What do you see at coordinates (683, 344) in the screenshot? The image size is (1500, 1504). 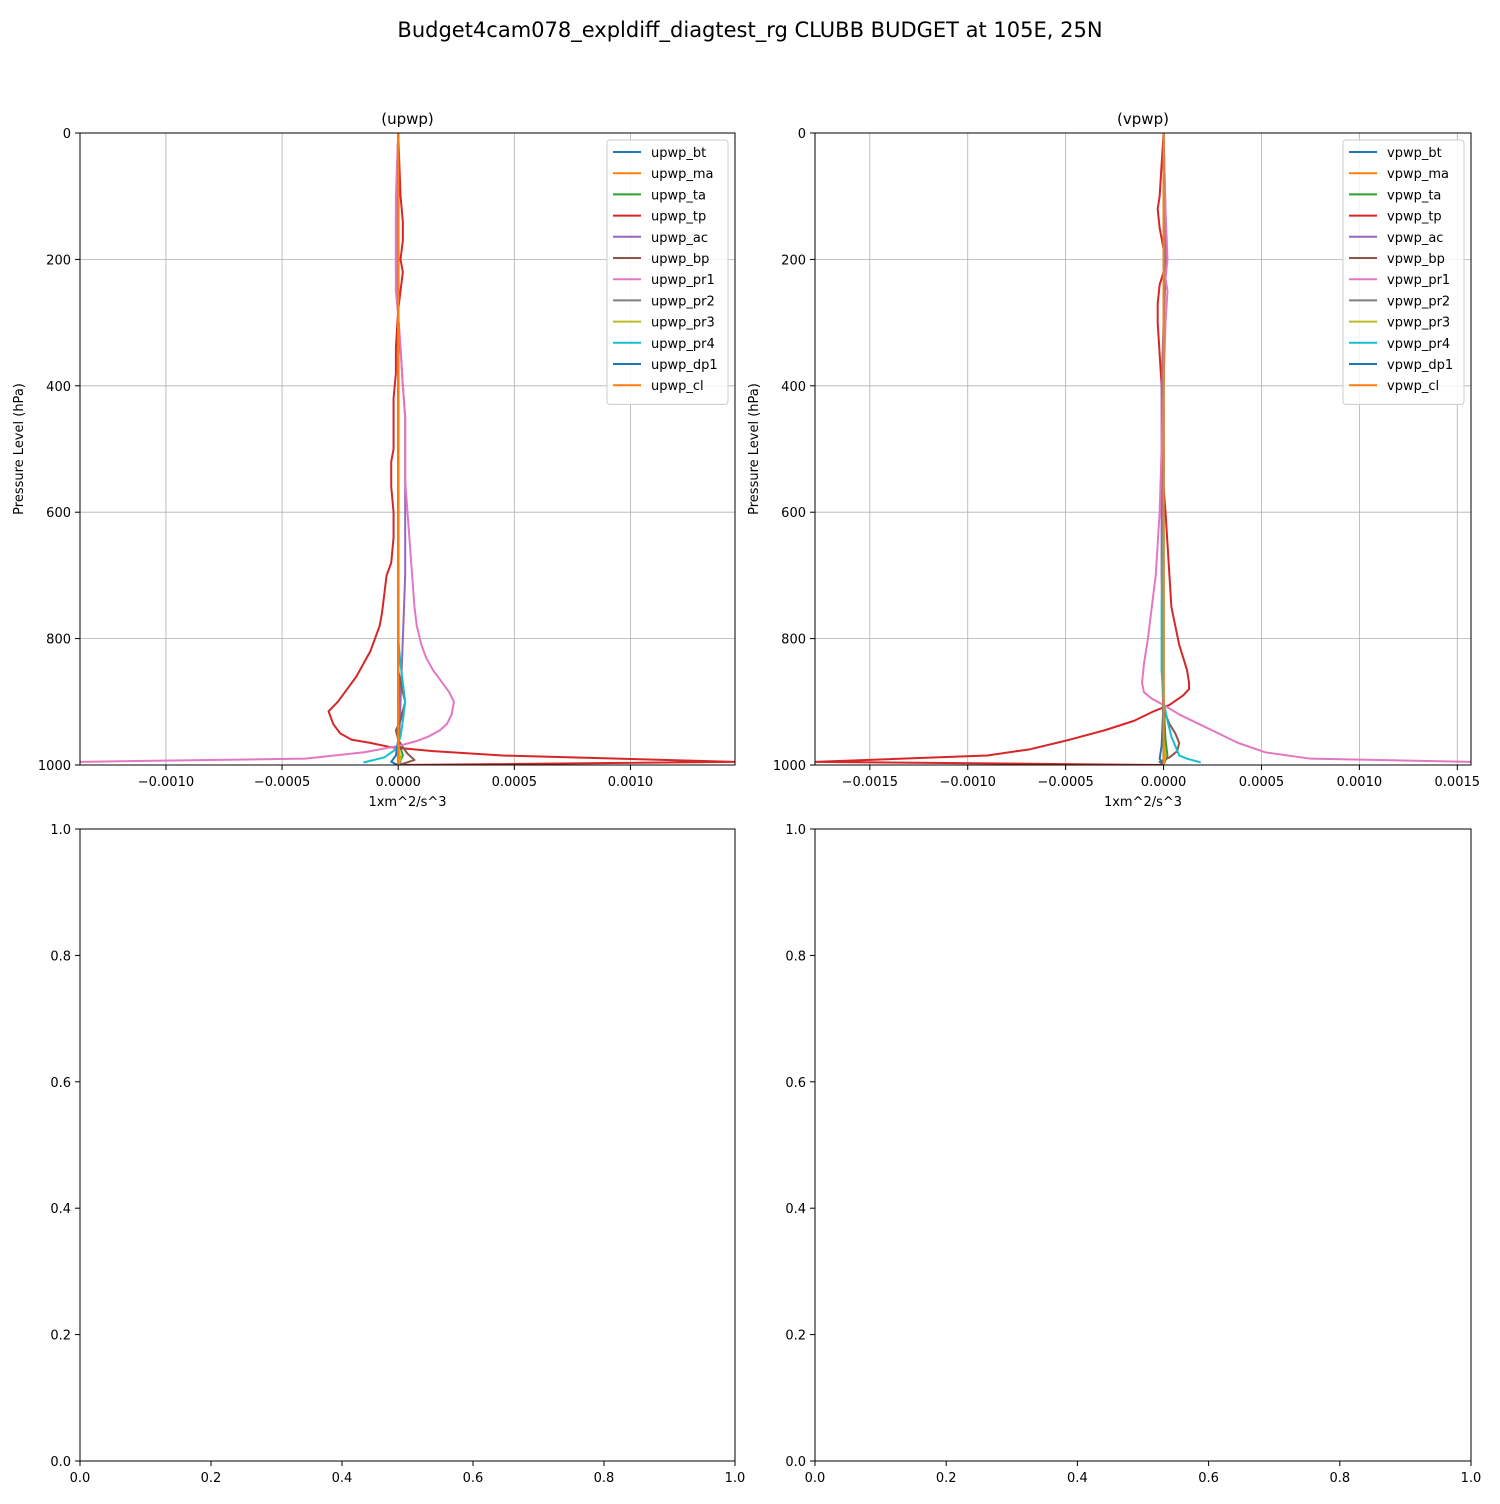 I see `legend-entry: upwp_pr4` at bounding box center [683, 344].